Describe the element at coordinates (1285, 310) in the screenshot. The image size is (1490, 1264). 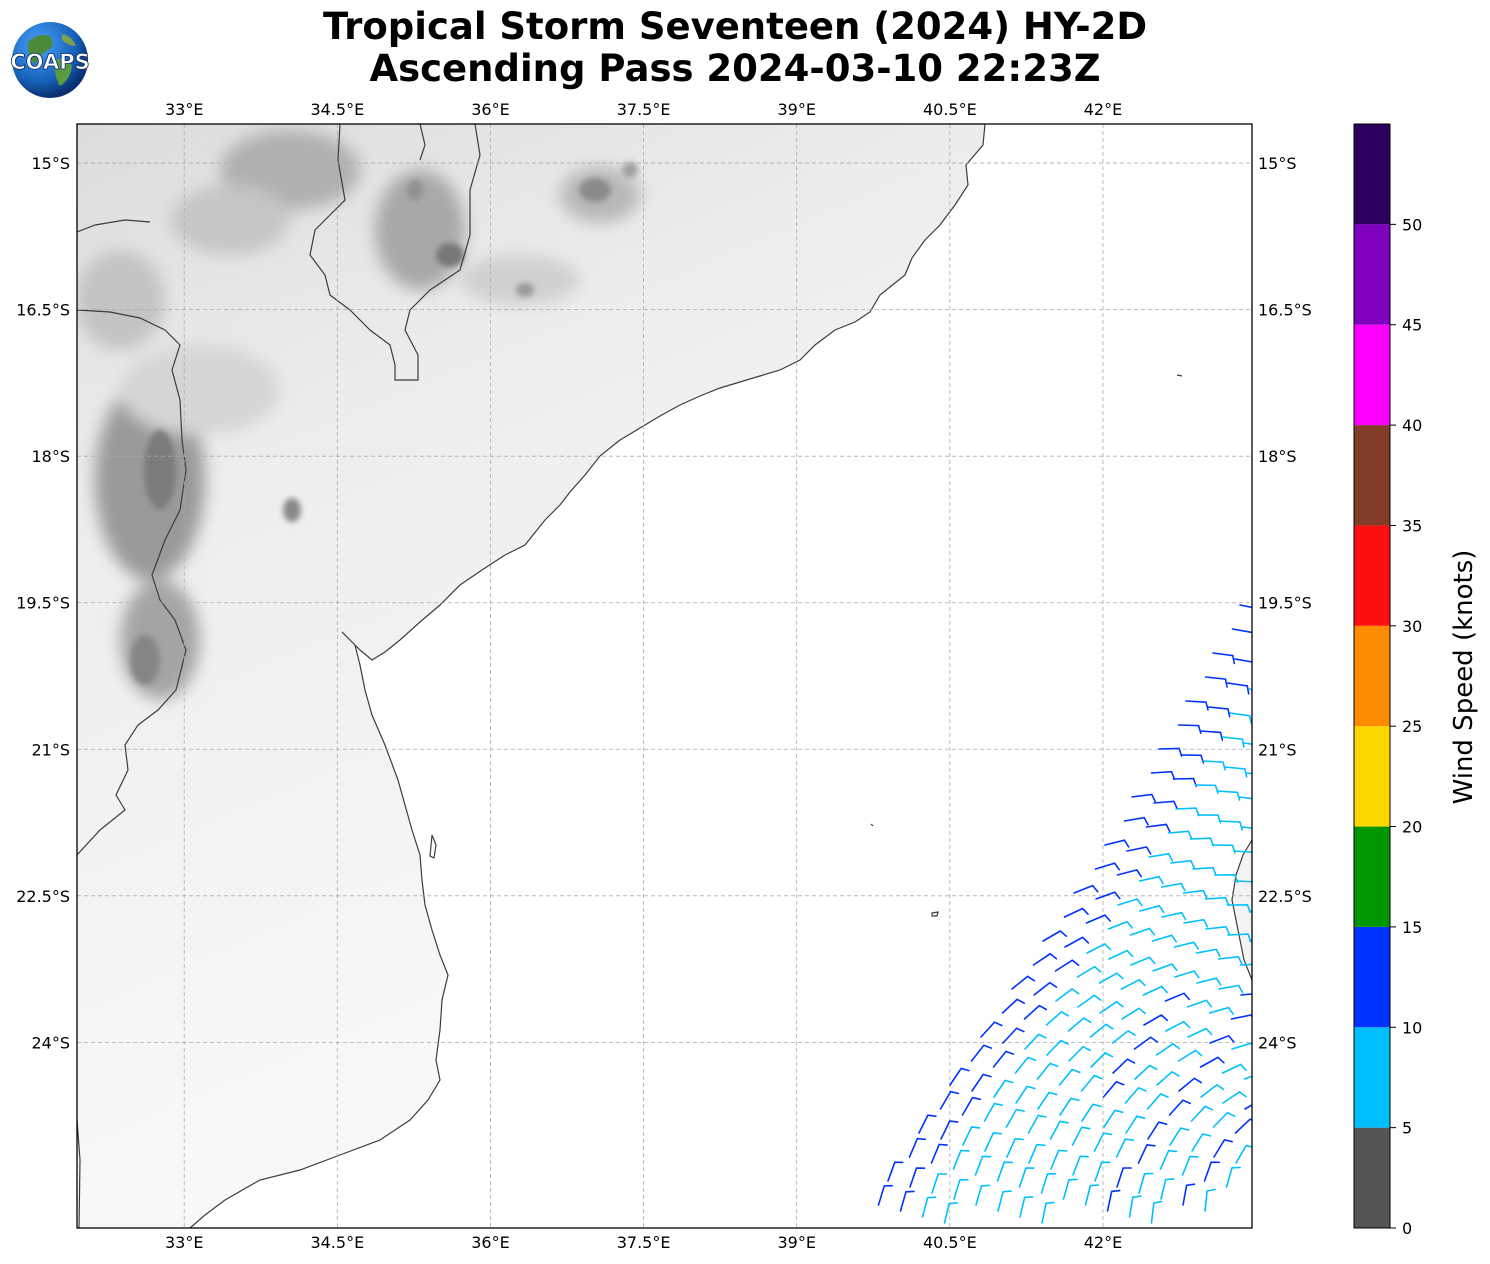
I see `lat-tick-label-right: 16.5°S` at that location.